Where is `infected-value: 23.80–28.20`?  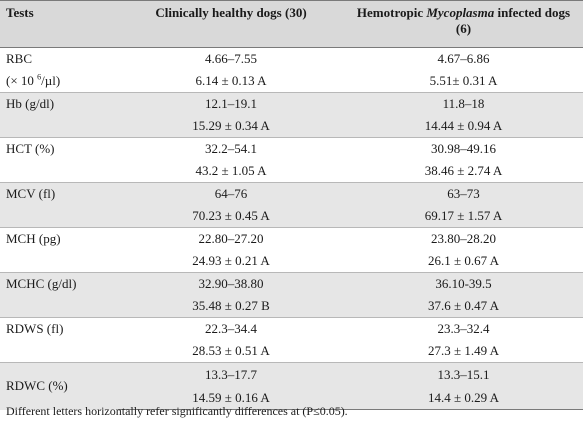
infected-value: 23.80–28.20 is located at coordinates (463, 238).